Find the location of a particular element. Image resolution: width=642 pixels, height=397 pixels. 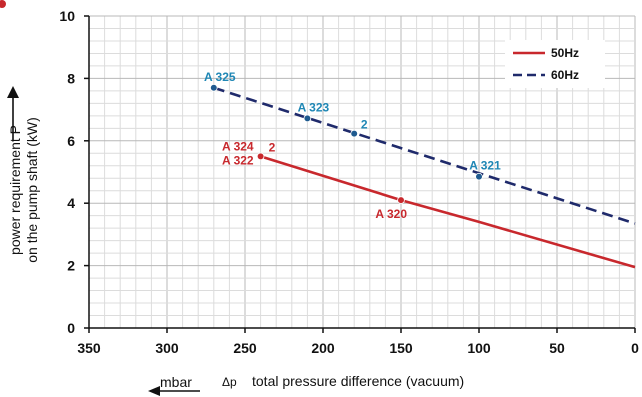

corner-dot is located at coordinates (3, 4).